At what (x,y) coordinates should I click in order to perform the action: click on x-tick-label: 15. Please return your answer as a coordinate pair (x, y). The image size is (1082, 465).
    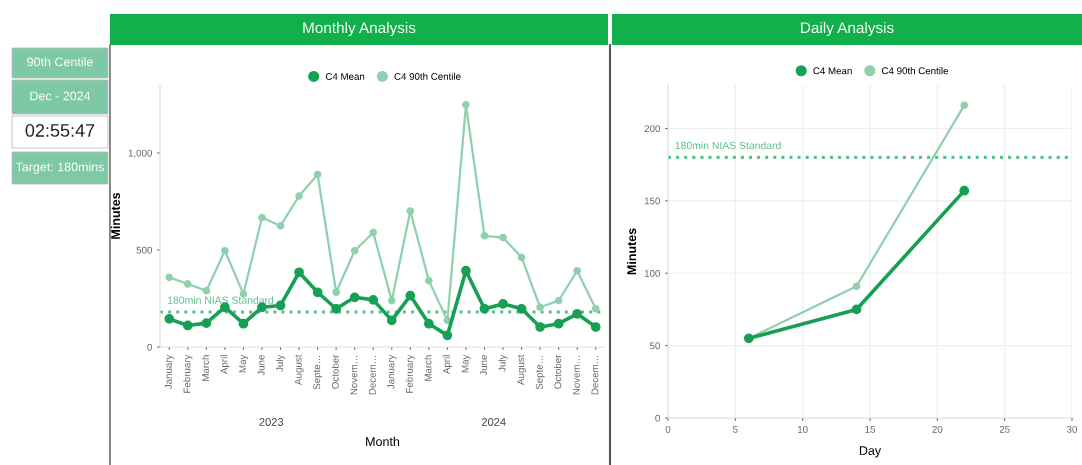
    Looking at the image, I should click on (870, 429).